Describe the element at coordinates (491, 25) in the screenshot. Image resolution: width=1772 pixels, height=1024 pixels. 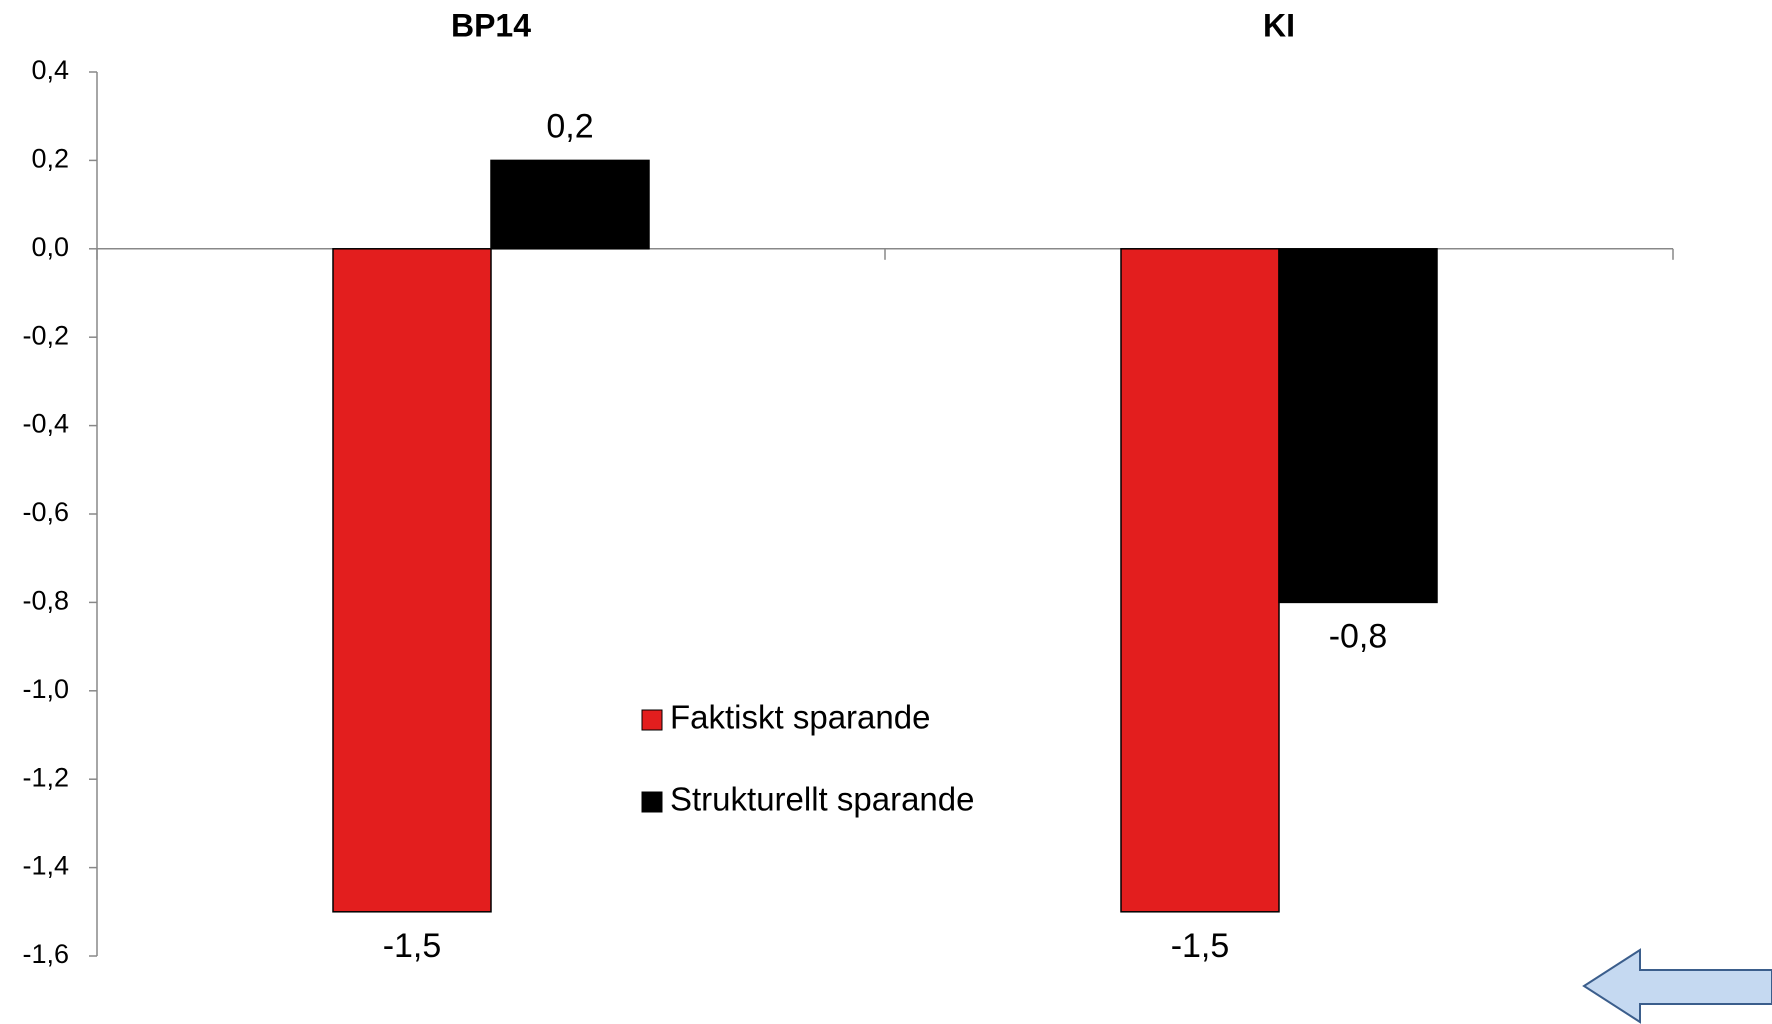
I see `category-title: BP14` at that location.